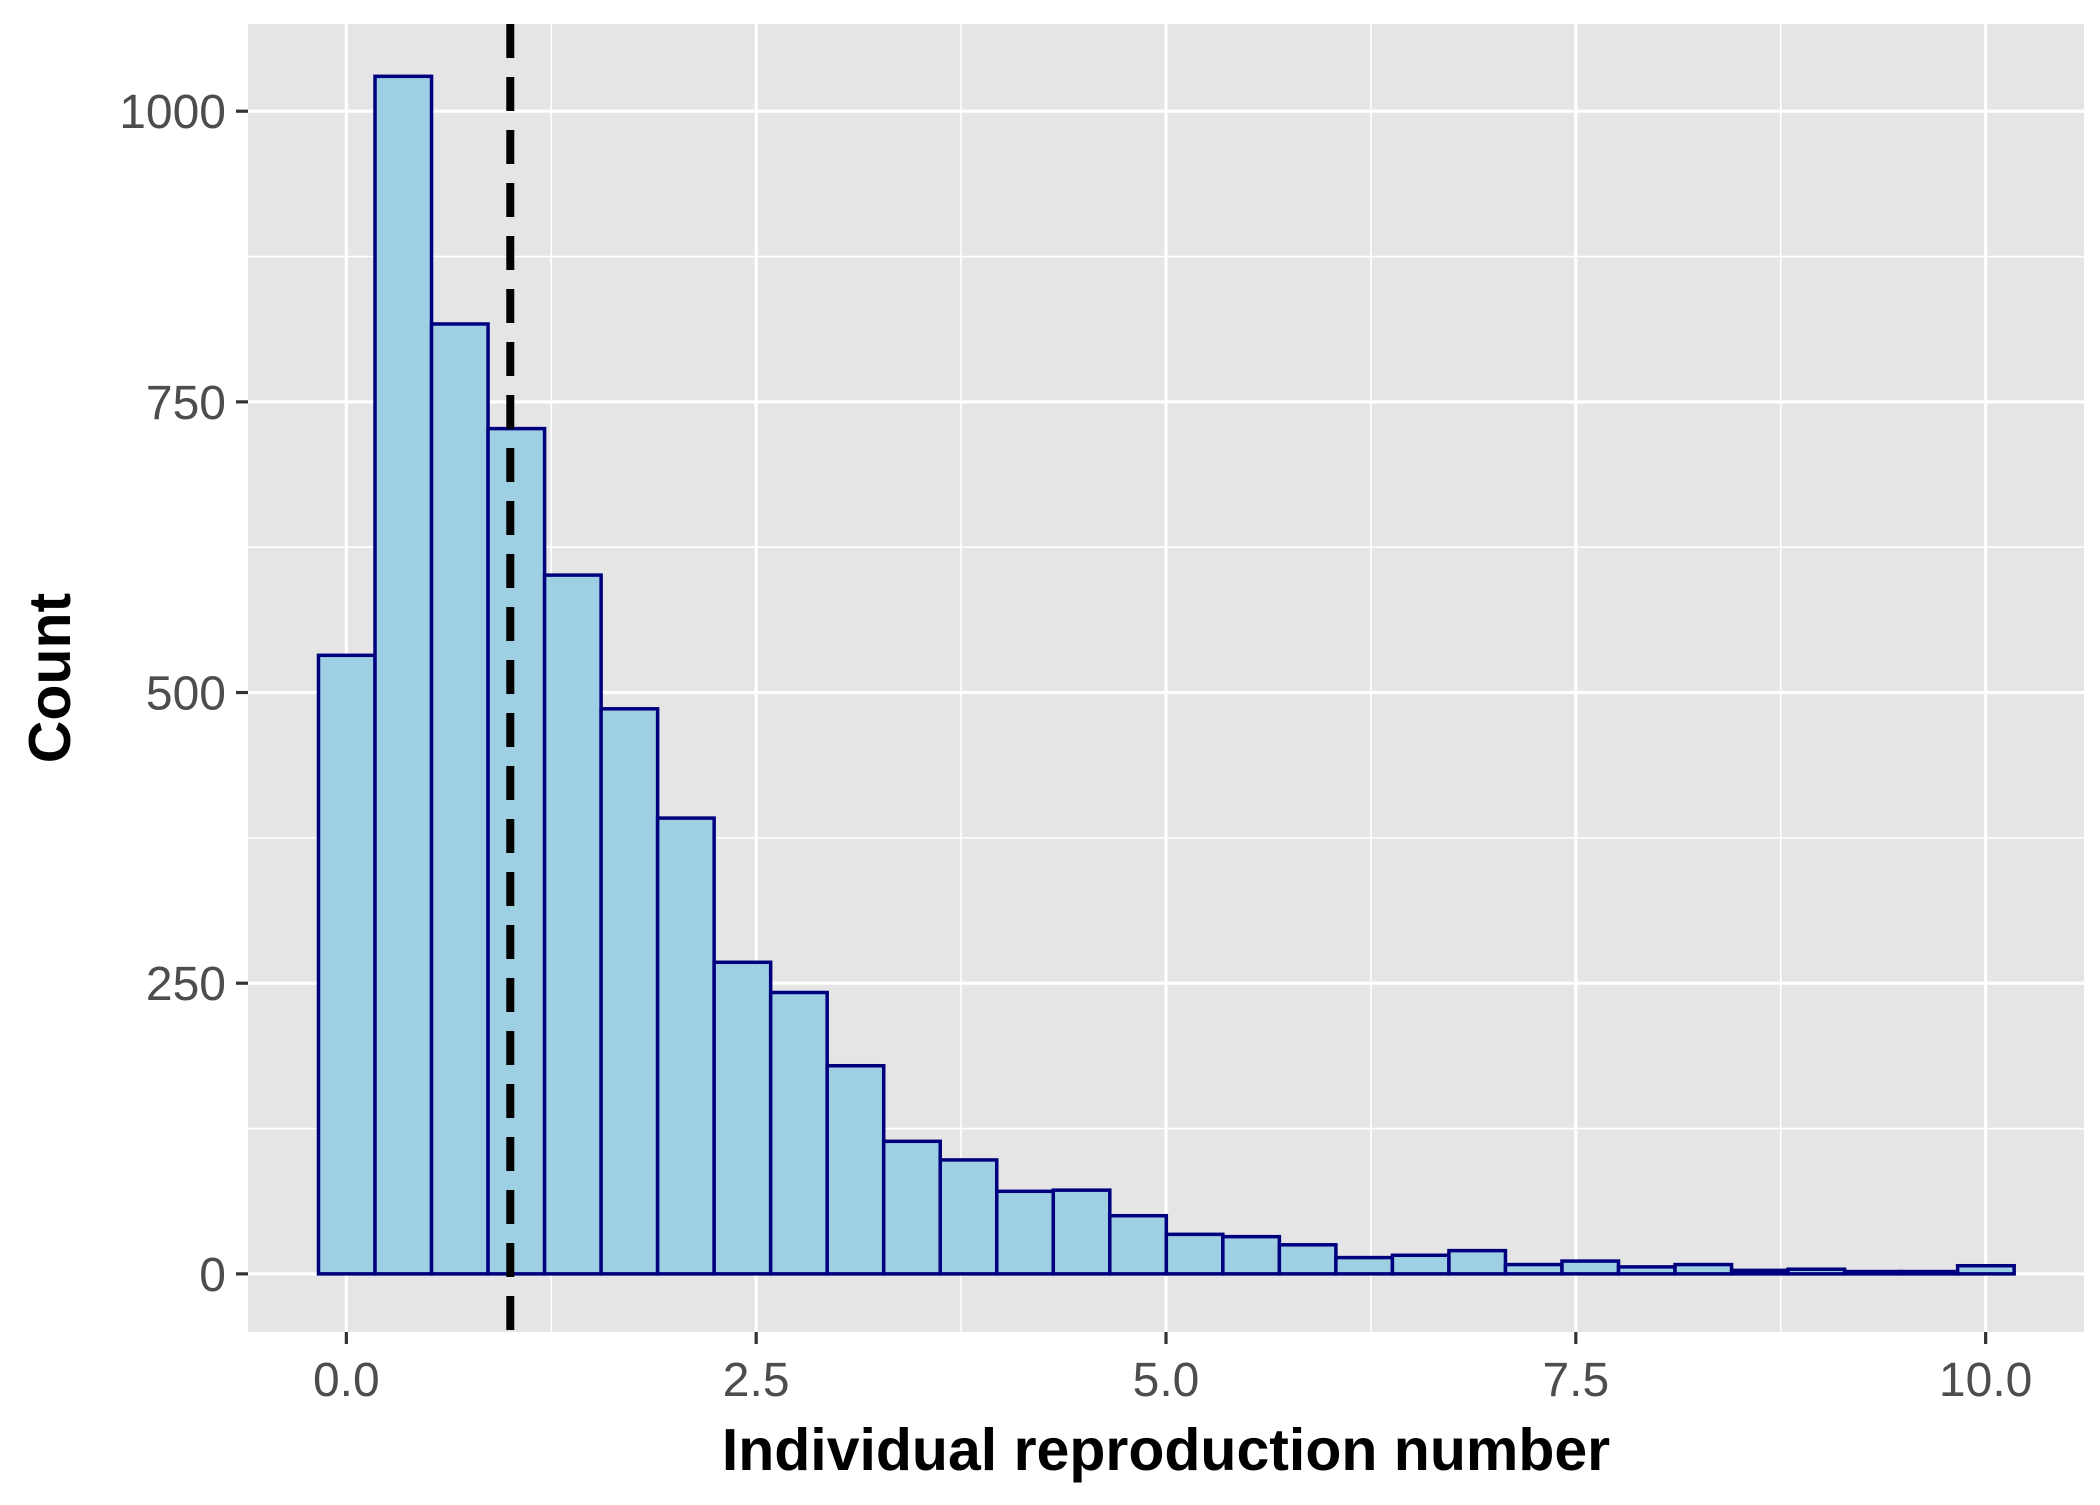  Describe the element at coordinates (756, 1380) in the screenshot. I see `x-tick-label: 2.5` at that location.